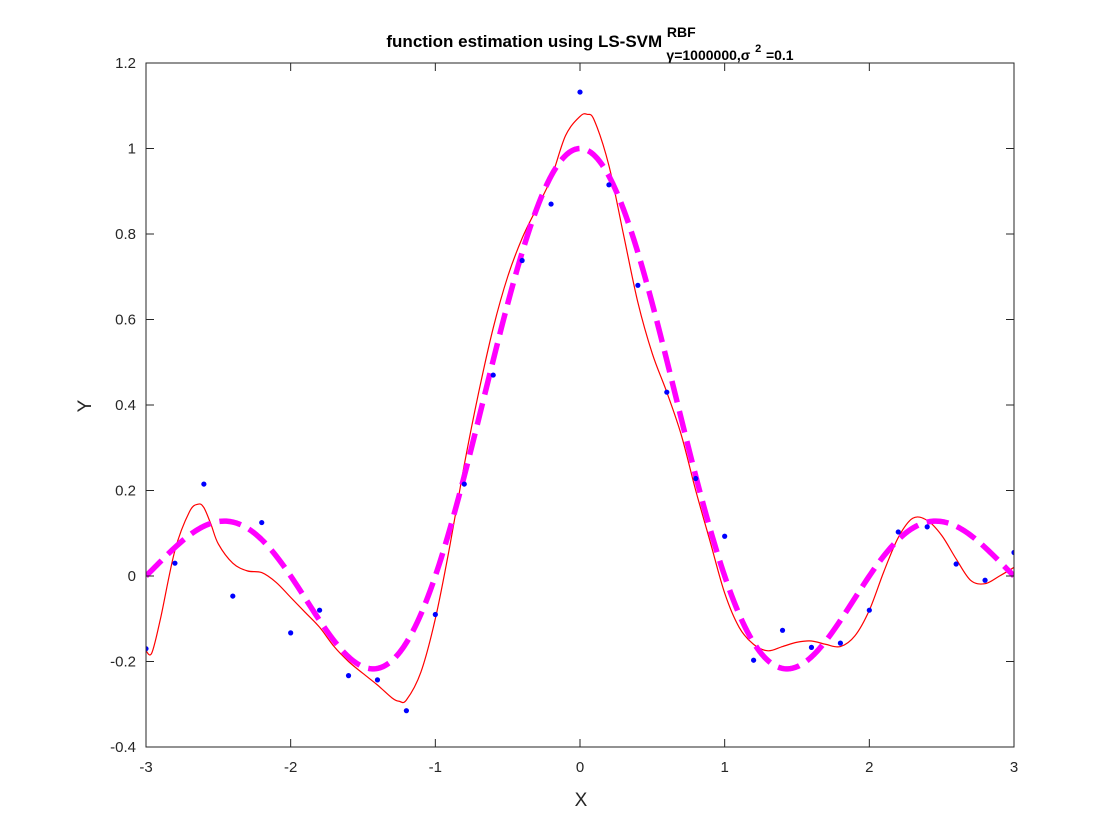 This screenshot has height=840, width=1120. I want to click on y-tick-label: -0.2, so click(123, 662).